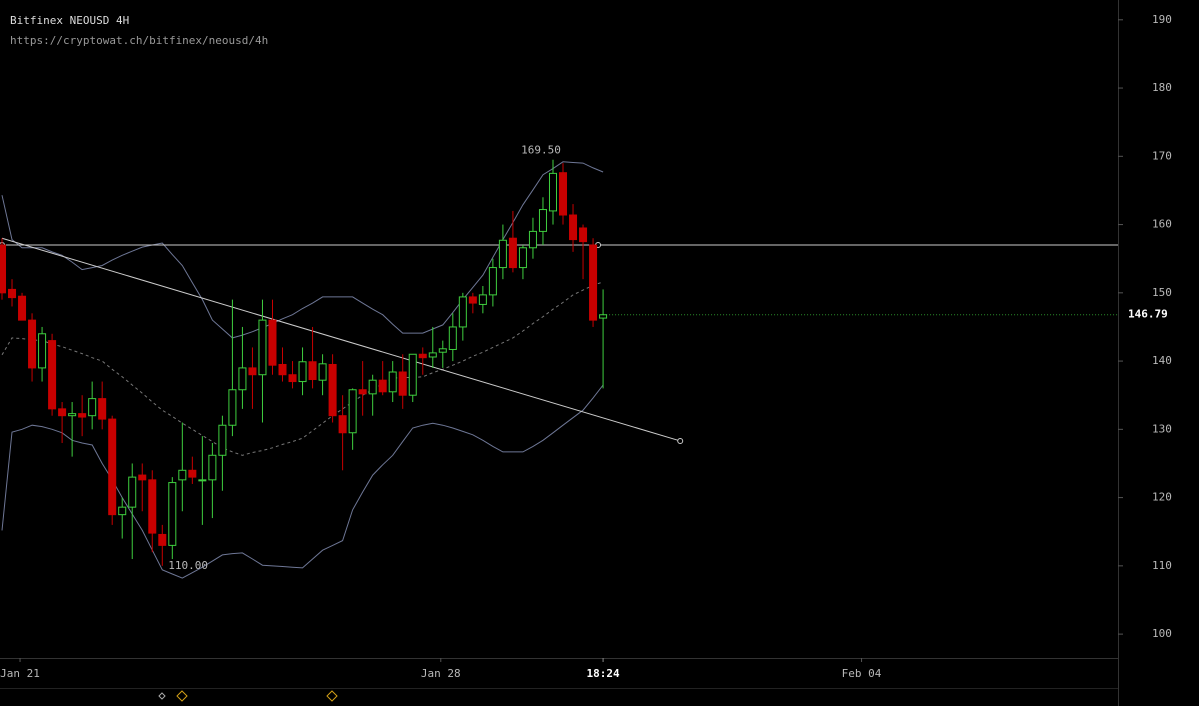  Describe the element at coordinates (862, 673) in the screenshot. I see `x-tick-label: Feb 04` at that location.